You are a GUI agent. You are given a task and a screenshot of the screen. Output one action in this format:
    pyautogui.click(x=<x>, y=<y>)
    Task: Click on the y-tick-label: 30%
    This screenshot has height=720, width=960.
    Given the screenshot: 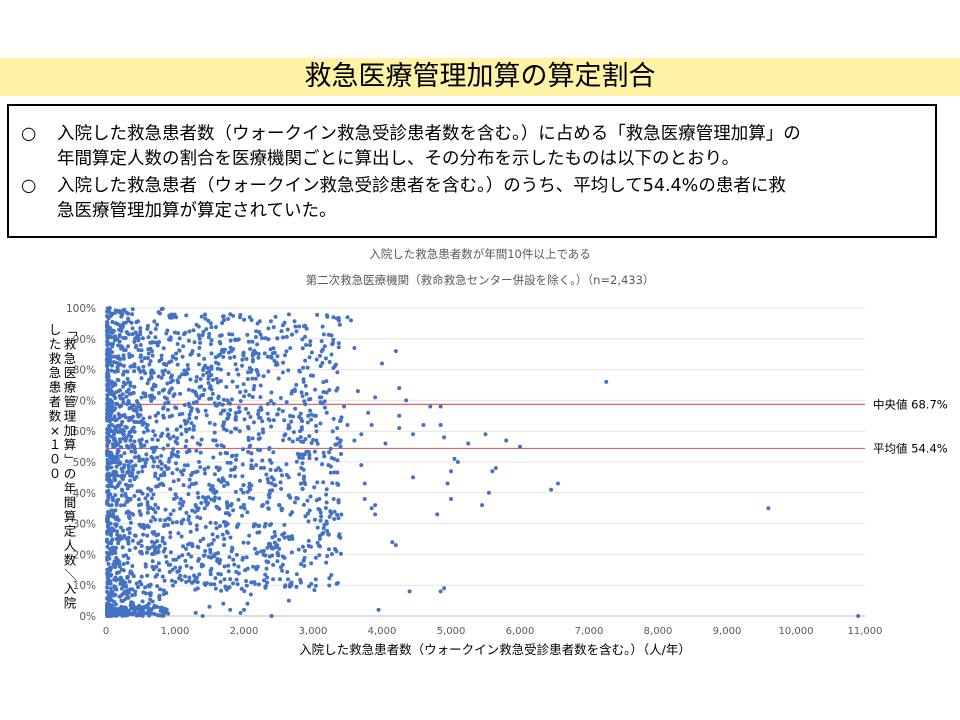 What is the action you would take?
    pyautogui.click(x=84, y=525)
    